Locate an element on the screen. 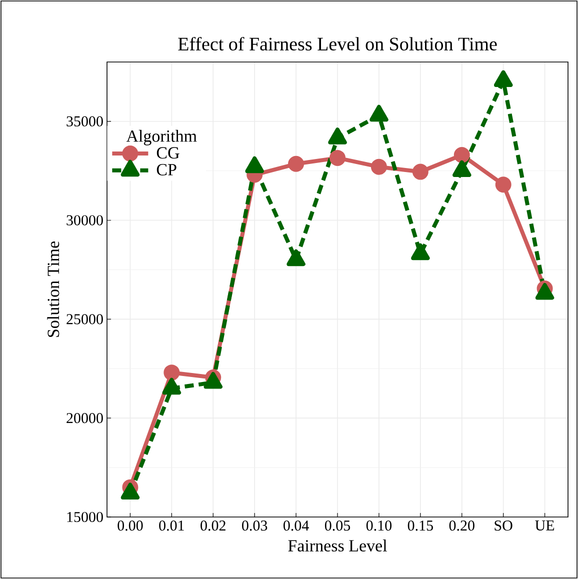 The image size is (578, 579). y-tick-label: 30000 is located at coordinates (84, 220).